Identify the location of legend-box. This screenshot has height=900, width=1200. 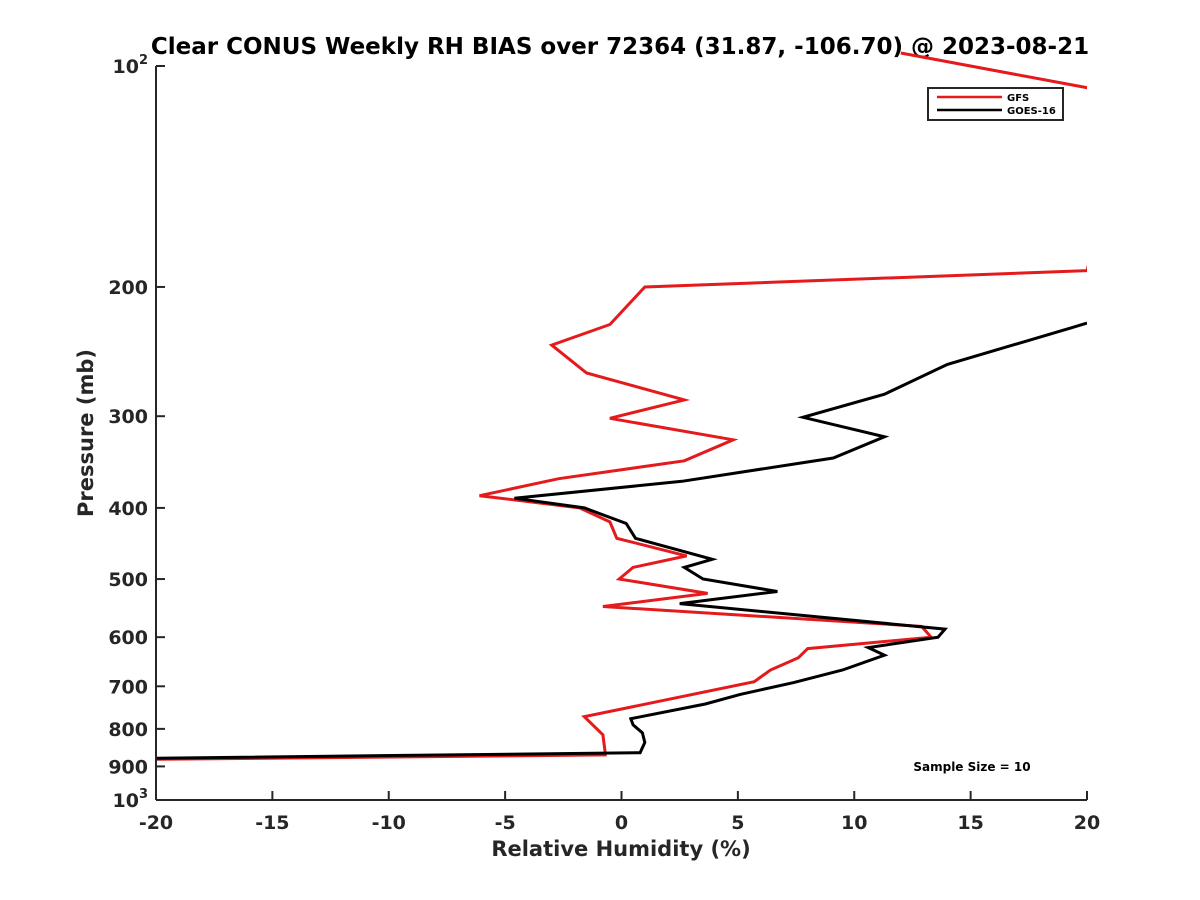
(995, 104).